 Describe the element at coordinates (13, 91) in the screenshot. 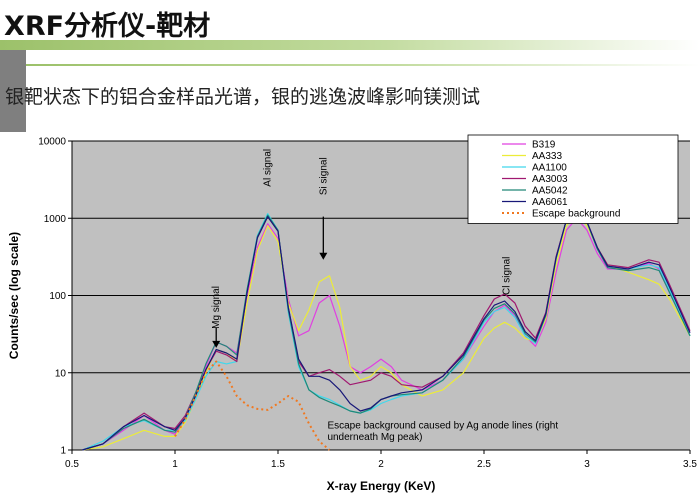

I see `side-accent-block` at that location.